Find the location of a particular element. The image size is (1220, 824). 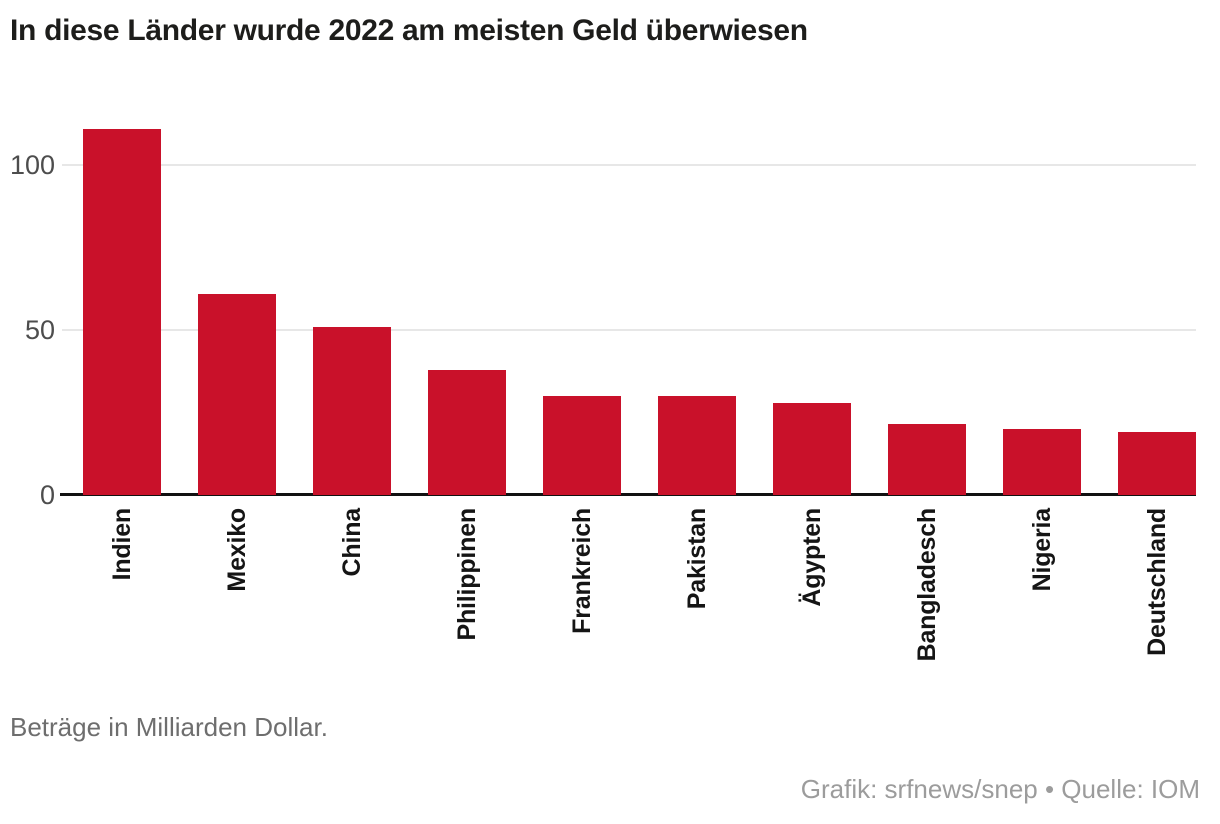

x-axis-label-indien: Indien is located at coordinates (122, 544).